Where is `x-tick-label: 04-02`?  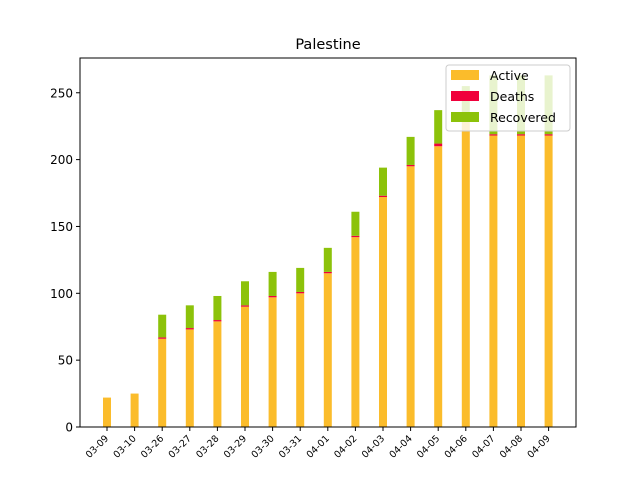 x-tick-label: 04-02 is located at coordinates (345, 446).